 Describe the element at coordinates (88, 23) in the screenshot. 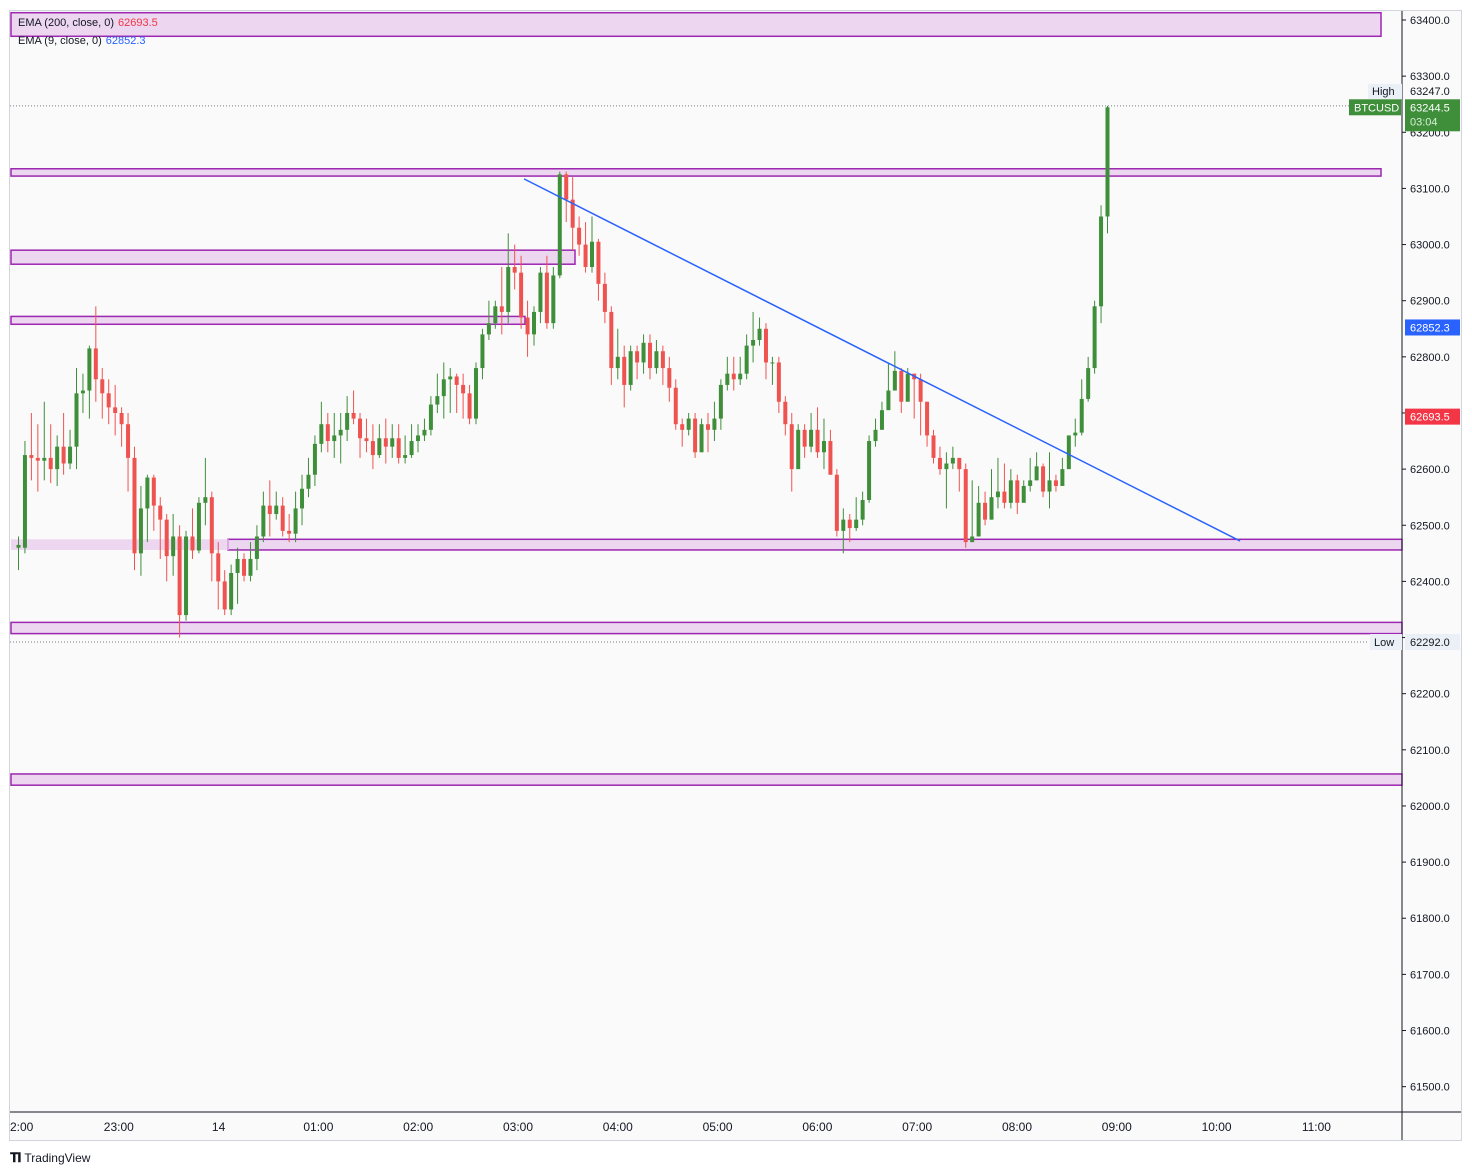

I see `legend-ema200: EMA (200, close, 0) 62693.5` at that location.